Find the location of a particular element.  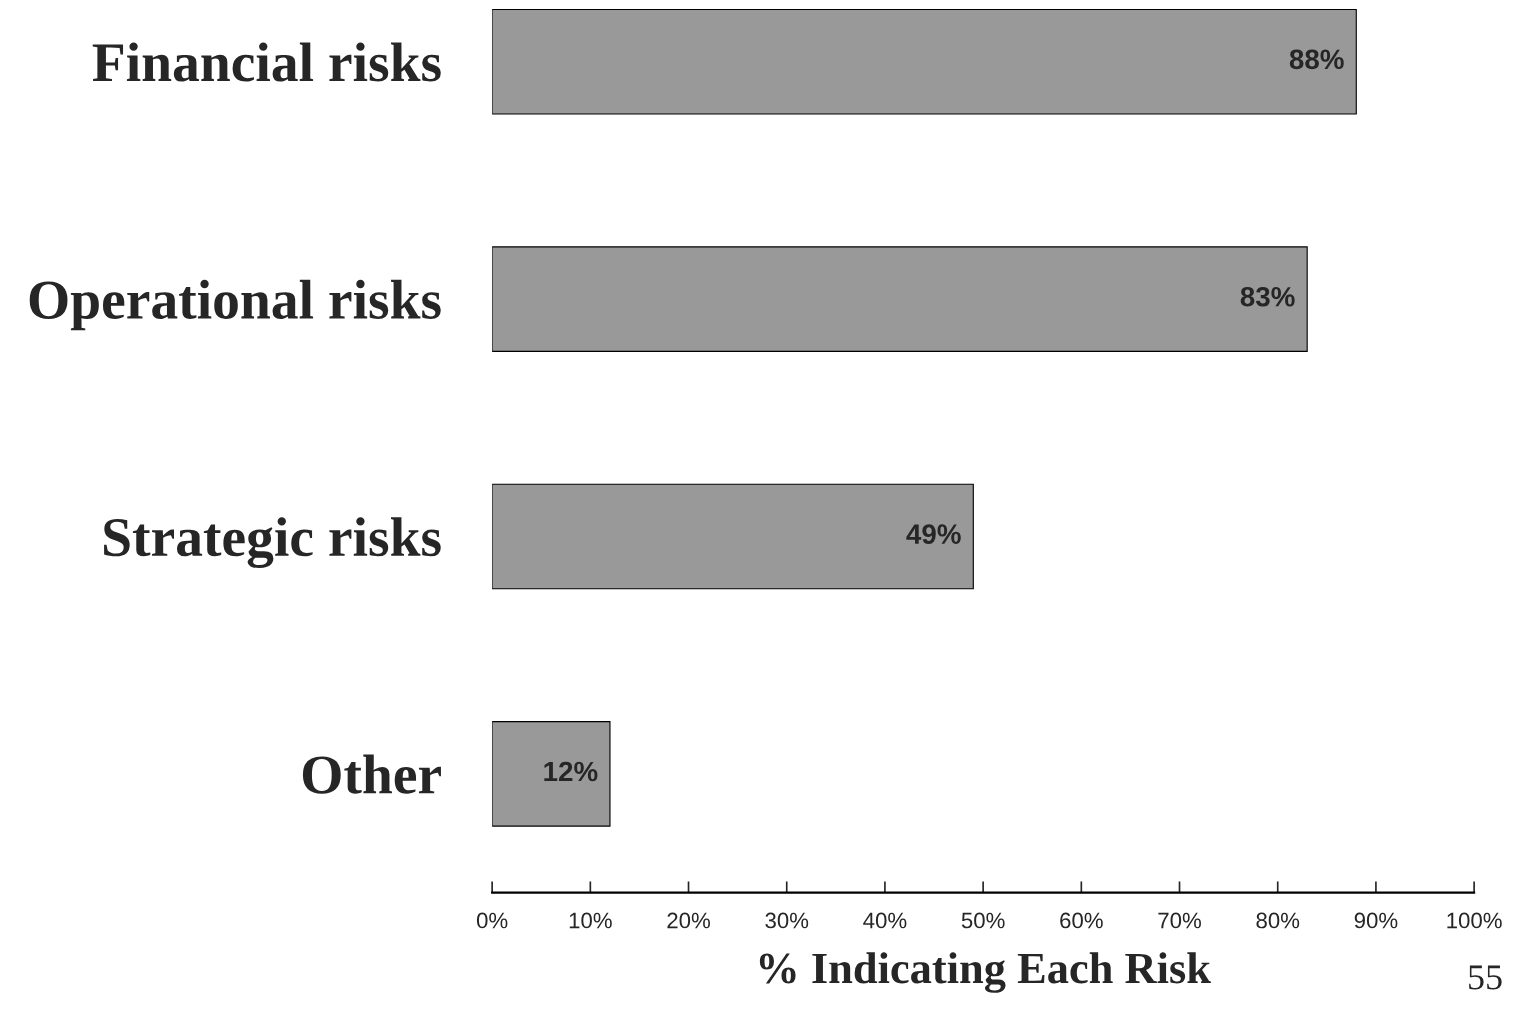

y-tick-label: Strategic risks is located at coordinates (272, 543).